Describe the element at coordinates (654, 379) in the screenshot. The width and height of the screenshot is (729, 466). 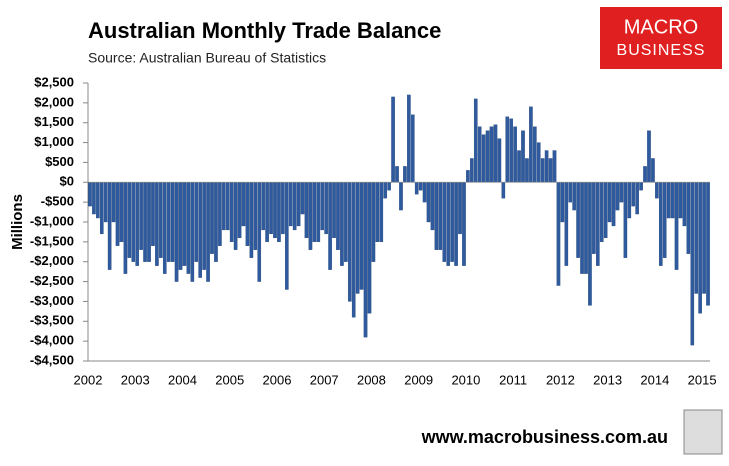
I see `x-tick-label: 2014` at that location.